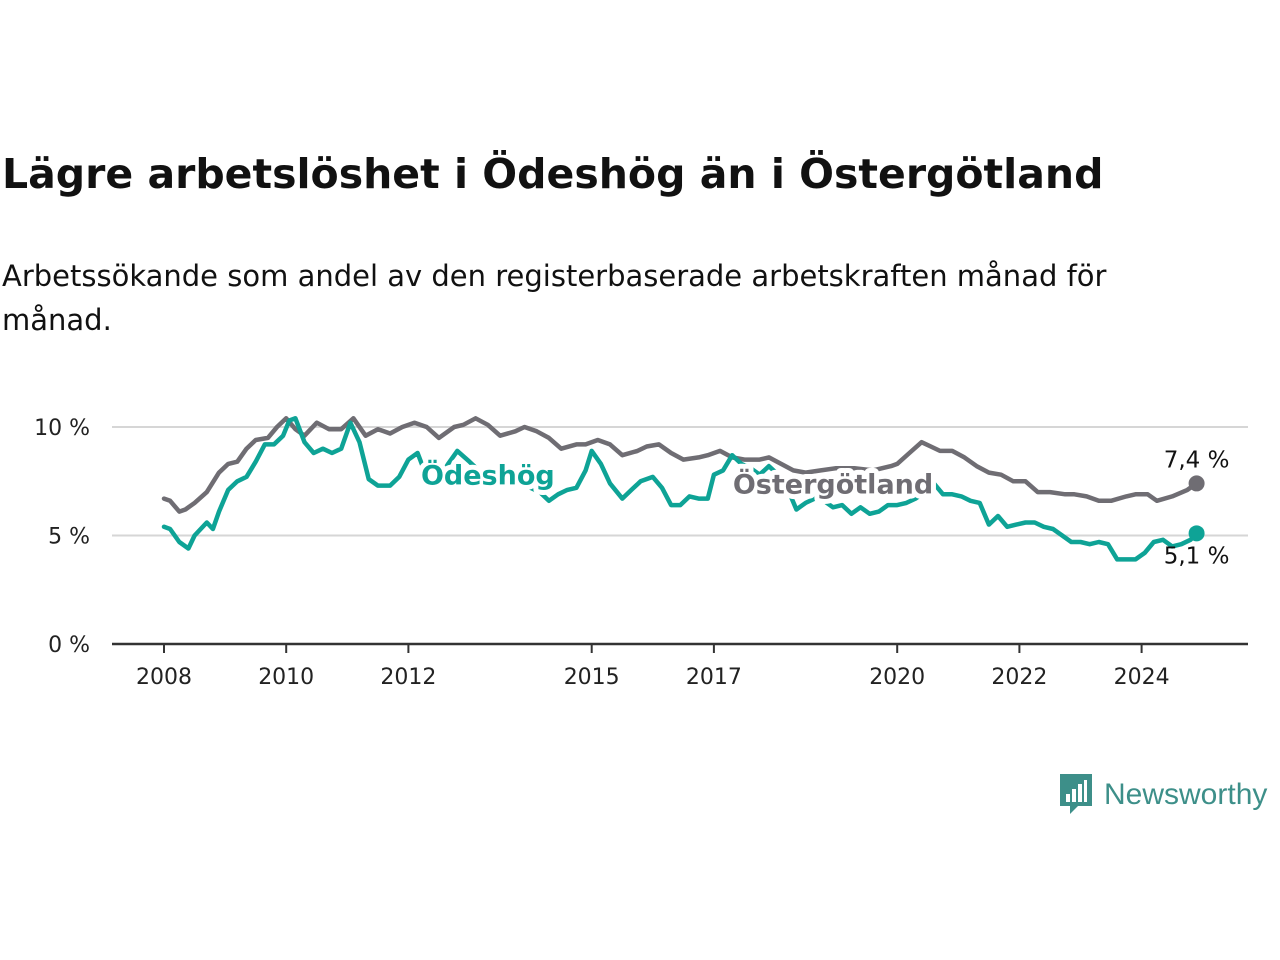  Describe the element at coordinates (714, 677) in the screenshot. I see `x-tick-label: 2017` at that location.